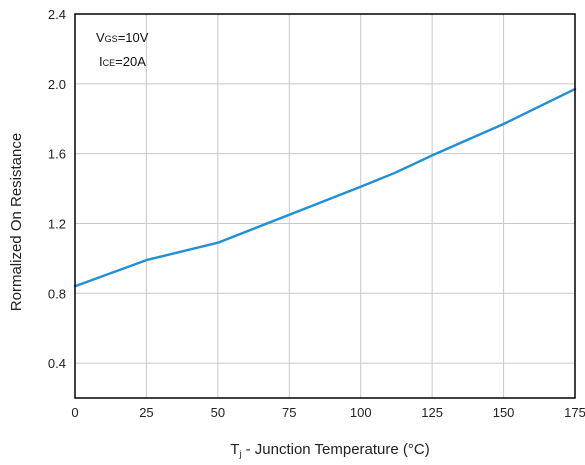 This screenshot has width=585, height=465. What do you see at coordinates (218, 412) in the screenshot?
I see `x-tick-label: 50` at bounding box center [218, 412].